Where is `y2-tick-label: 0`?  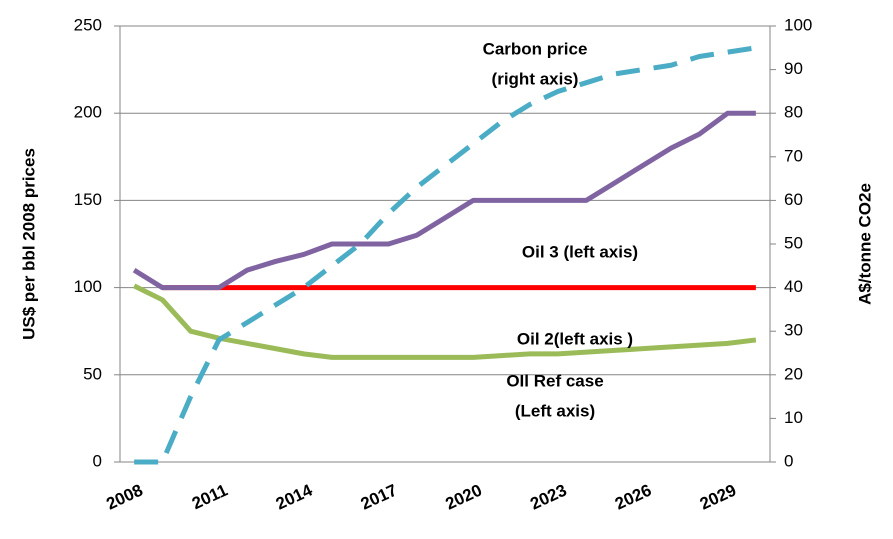
y2-tick-label: 0 is located at coordinates (788, 460).